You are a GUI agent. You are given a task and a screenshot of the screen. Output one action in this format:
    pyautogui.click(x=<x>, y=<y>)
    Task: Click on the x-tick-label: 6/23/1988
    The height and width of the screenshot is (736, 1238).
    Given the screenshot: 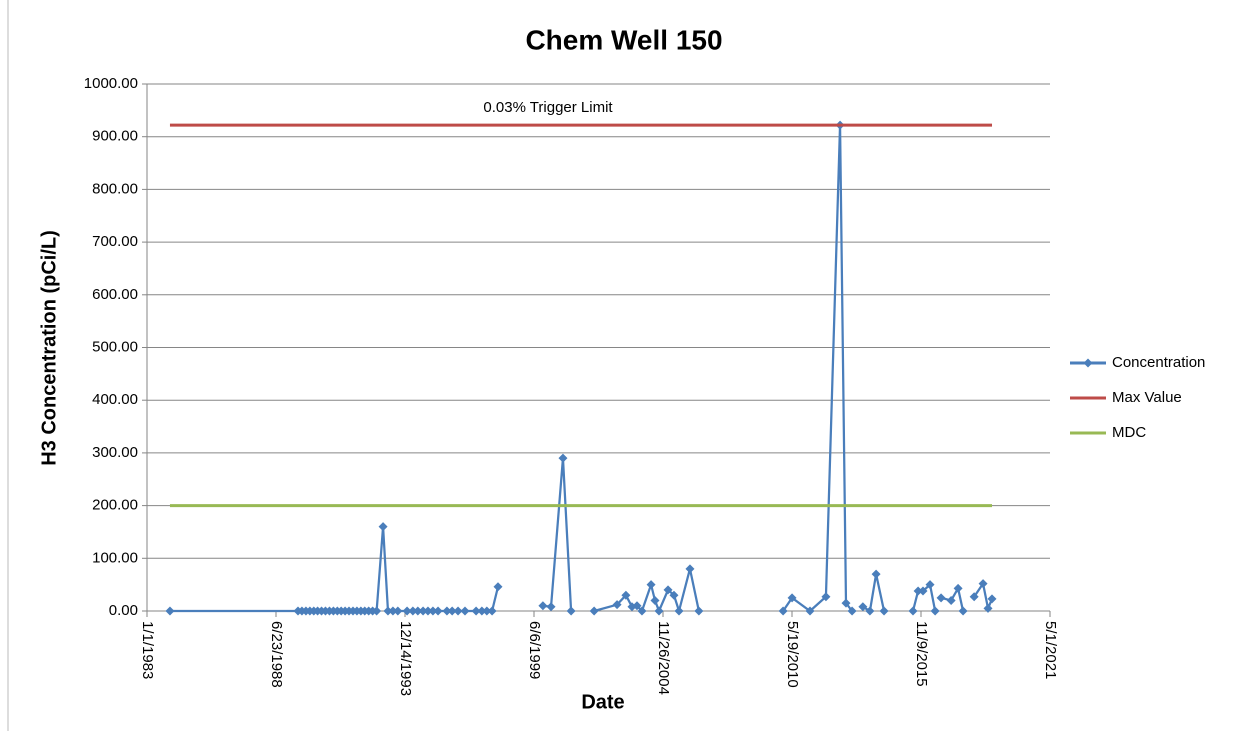 What is the action you would take?
    pyautogui.click(x=276, y=654)
    